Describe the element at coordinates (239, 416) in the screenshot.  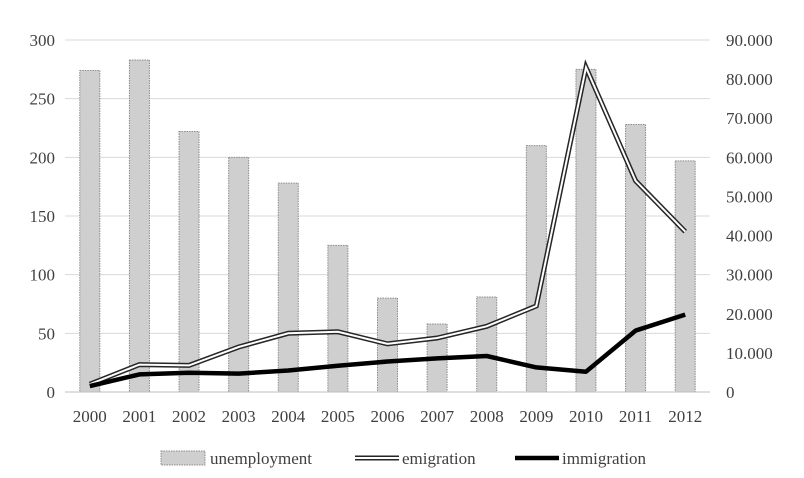
I see `x-axis-tick-label: 2003` at that location.